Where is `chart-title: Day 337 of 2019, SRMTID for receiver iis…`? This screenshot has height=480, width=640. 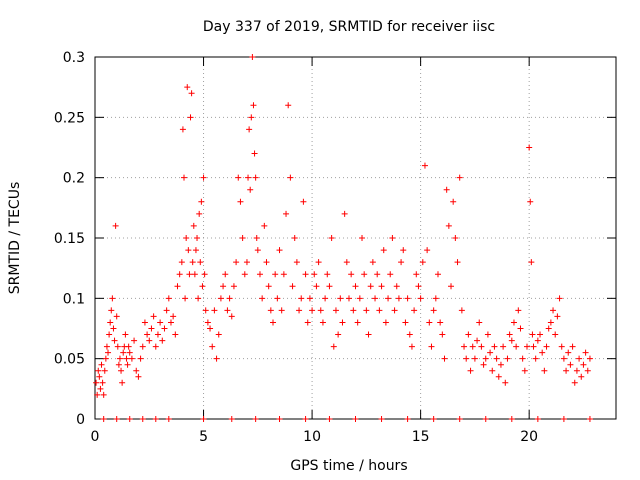
chart-title: Day 337 of 2019, SRMTID for receiver iis… is located at coordinates (349, 27).